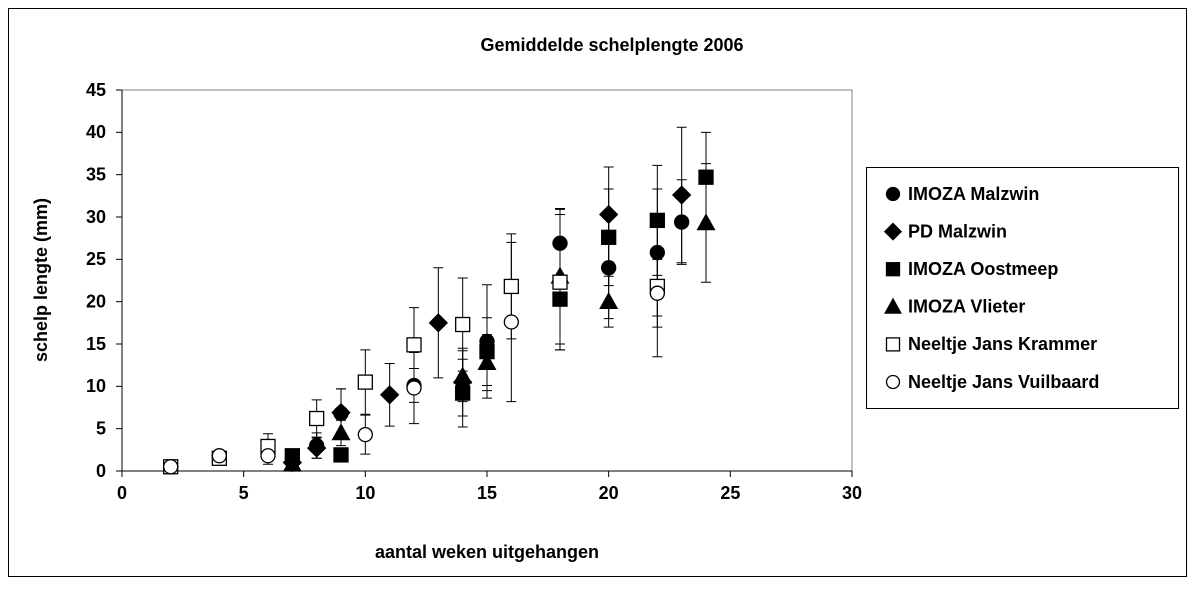 Image resolution: width=1195 pixels, height=590 pixels. What do you see at coordinates (973, 194) in the screenshot?
I see `legend-label: IMOZA Malzwin` at bounding box center [973, 194].